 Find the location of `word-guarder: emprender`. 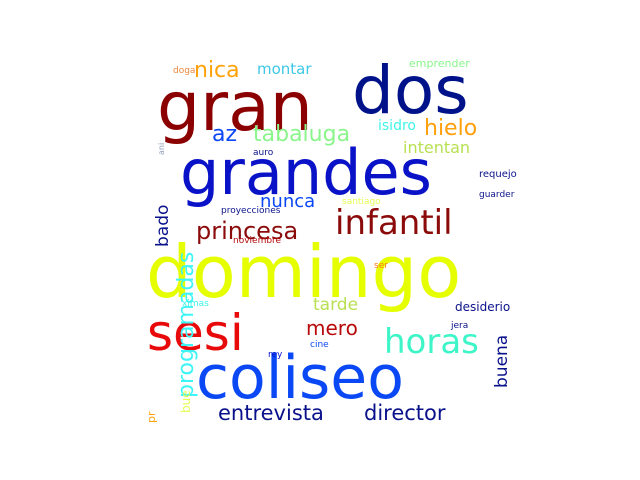

word-guarder: emprender is located at coordinates (439, 63).